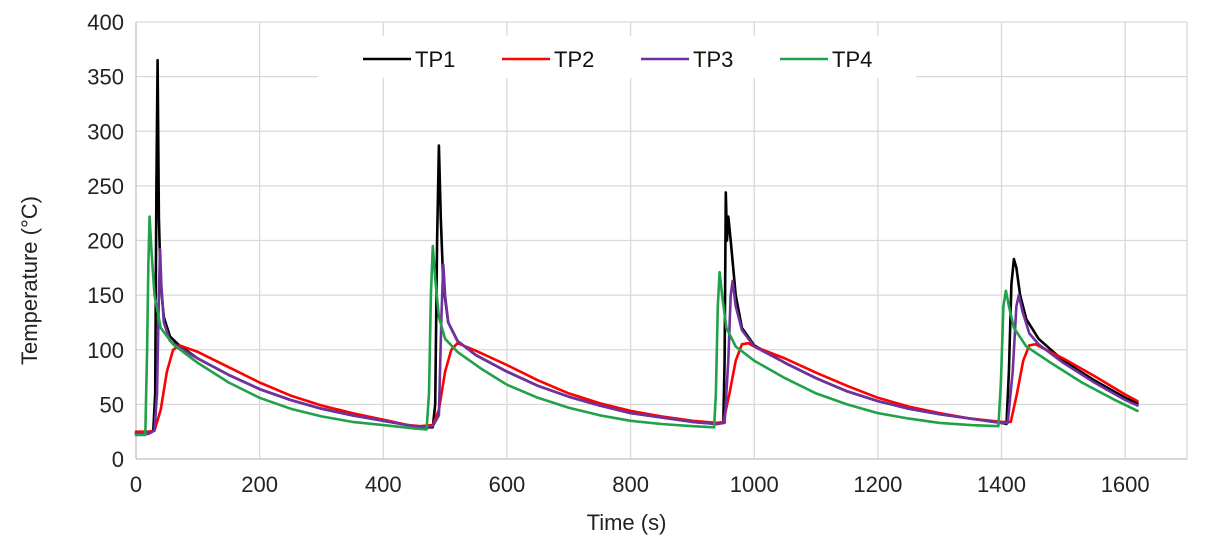 The height and width of the screenshot is (543, 1216). What do you see at coordinates (136, 484) in the screenshot?
I see `x-tick-label: 0` at bounding box center [136, 484].